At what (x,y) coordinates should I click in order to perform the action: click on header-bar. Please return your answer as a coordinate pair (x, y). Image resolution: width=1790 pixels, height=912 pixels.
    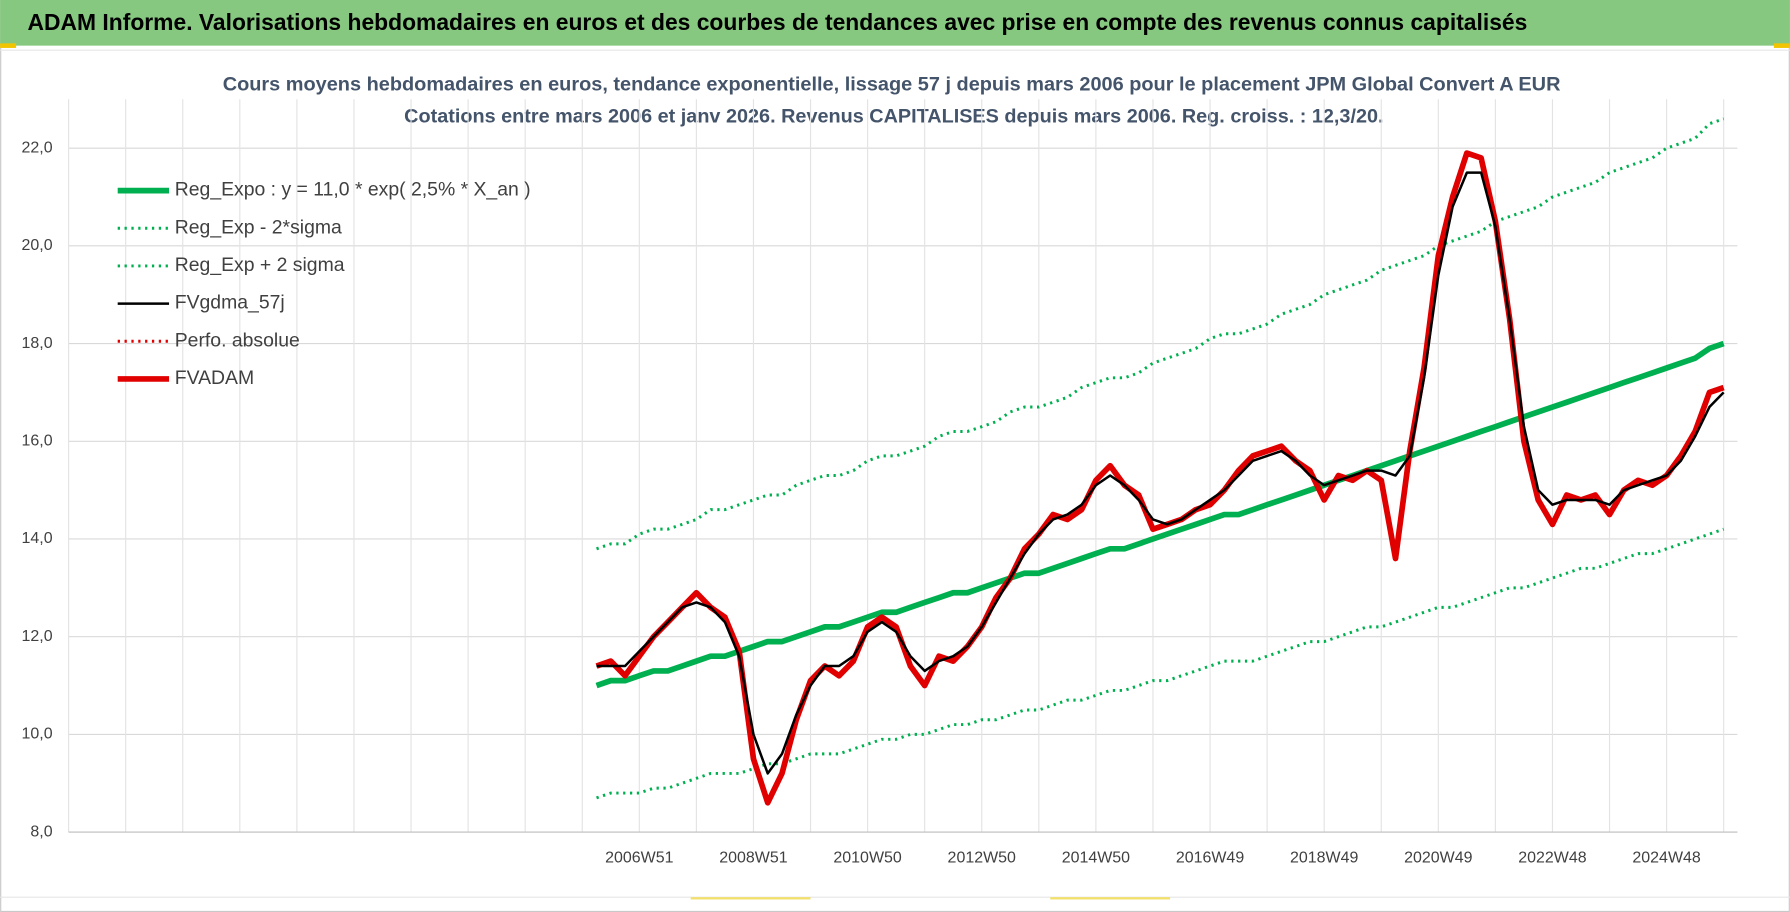
    Looking at the image, I should click on (895, 23).